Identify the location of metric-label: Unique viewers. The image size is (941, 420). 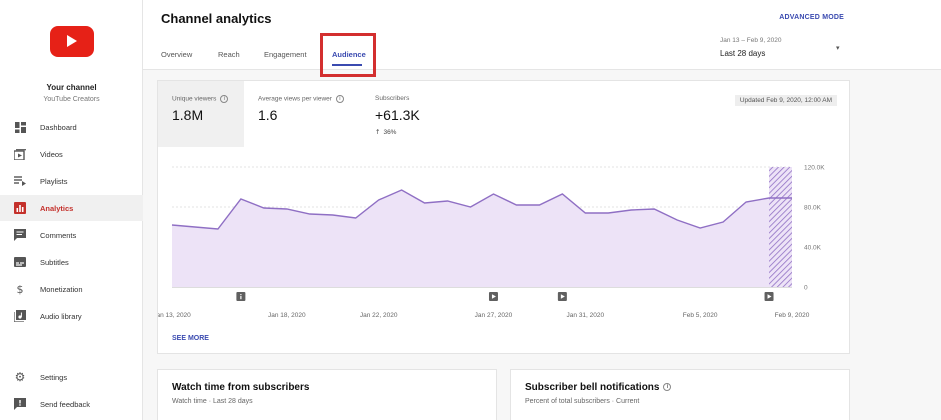
(194, 99).